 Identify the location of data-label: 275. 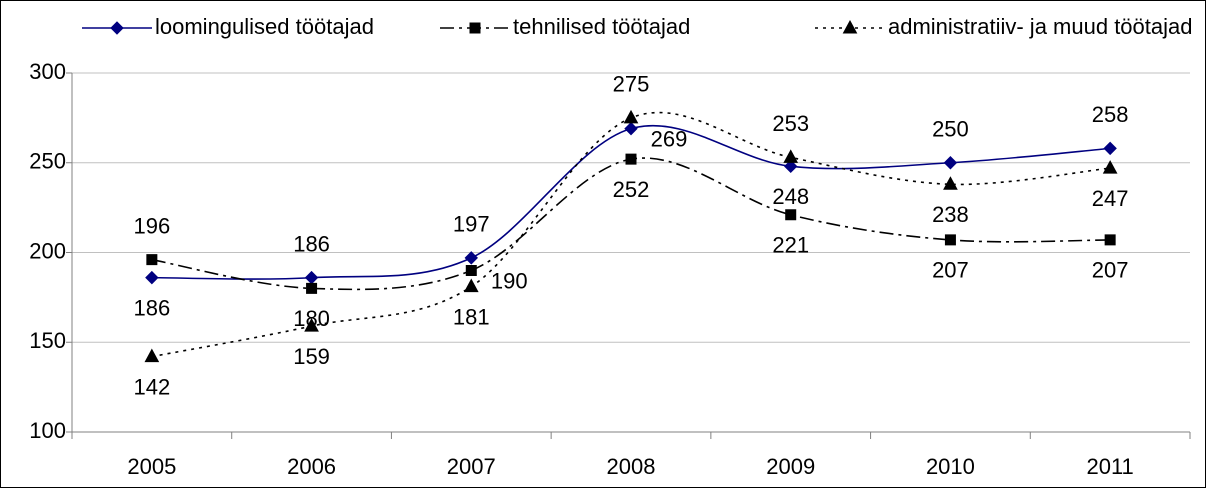
(631, 84).